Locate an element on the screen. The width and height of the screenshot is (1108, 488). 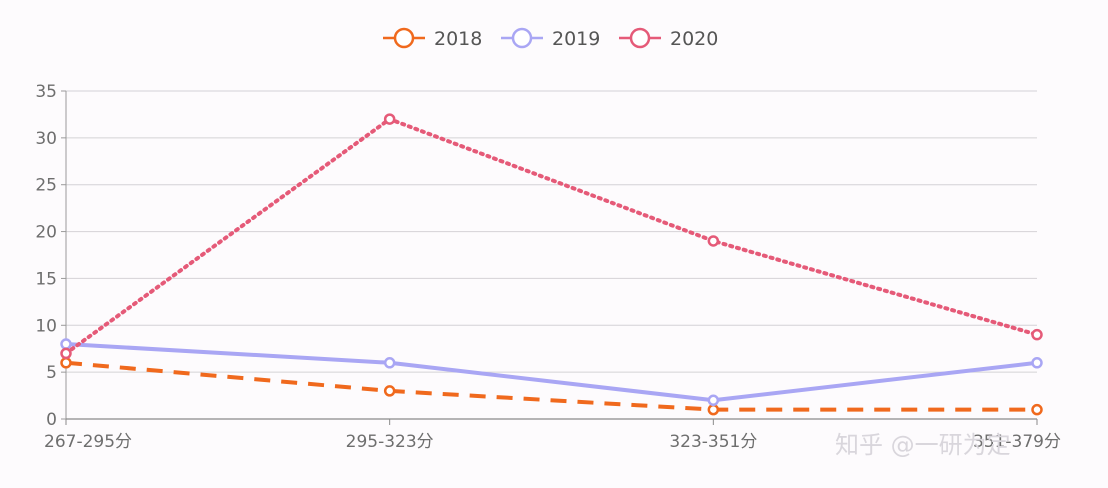
legend-marker-2019 is located at coordinates (522, 38).